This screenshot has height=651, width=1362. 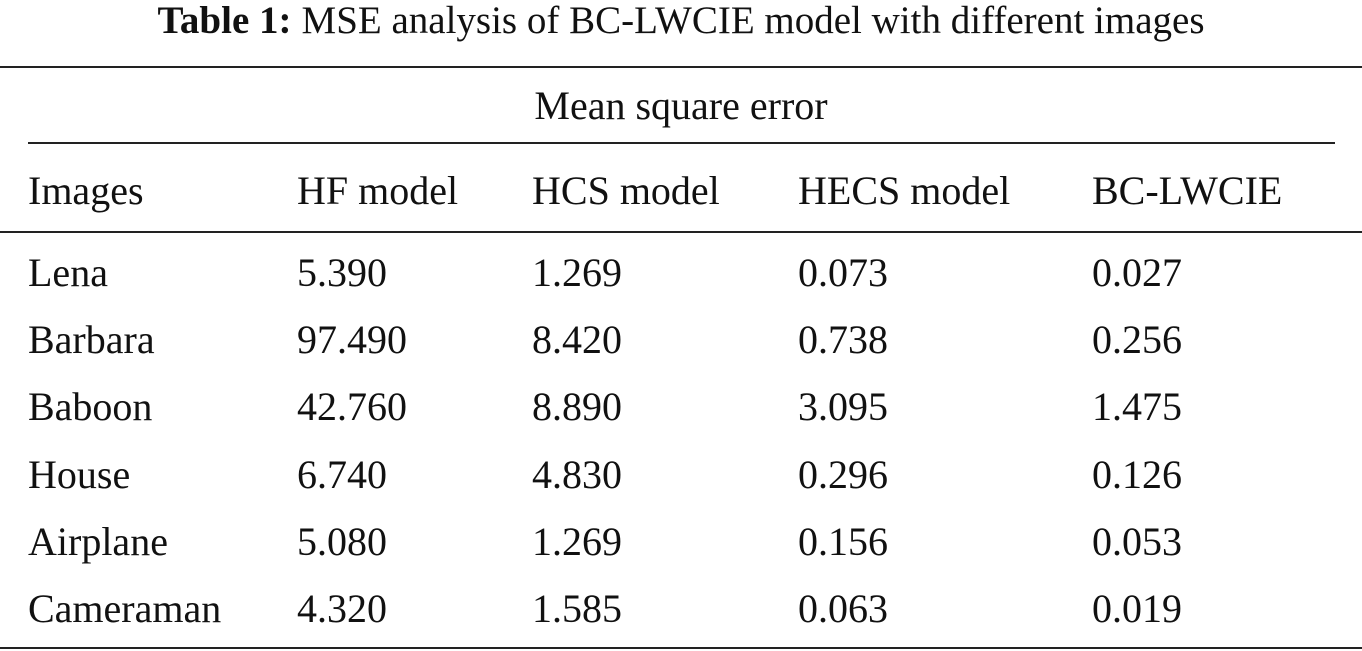 What do you see at coordinates (577, 340) in the screenshot?
I see `cell: 8.420` at bounding box center [577, 340].